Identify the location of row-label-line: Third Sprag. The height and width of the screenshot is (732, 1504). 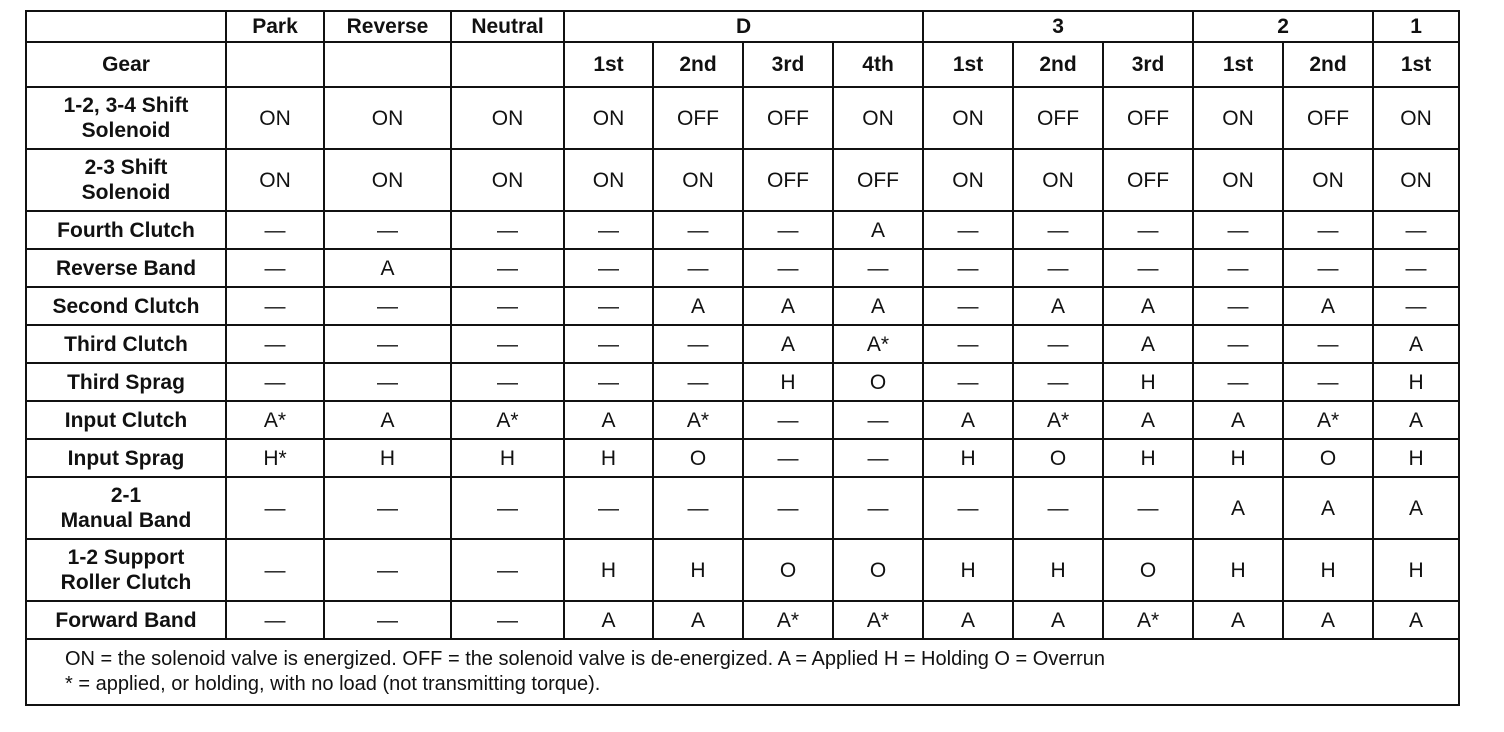
(126, 382).